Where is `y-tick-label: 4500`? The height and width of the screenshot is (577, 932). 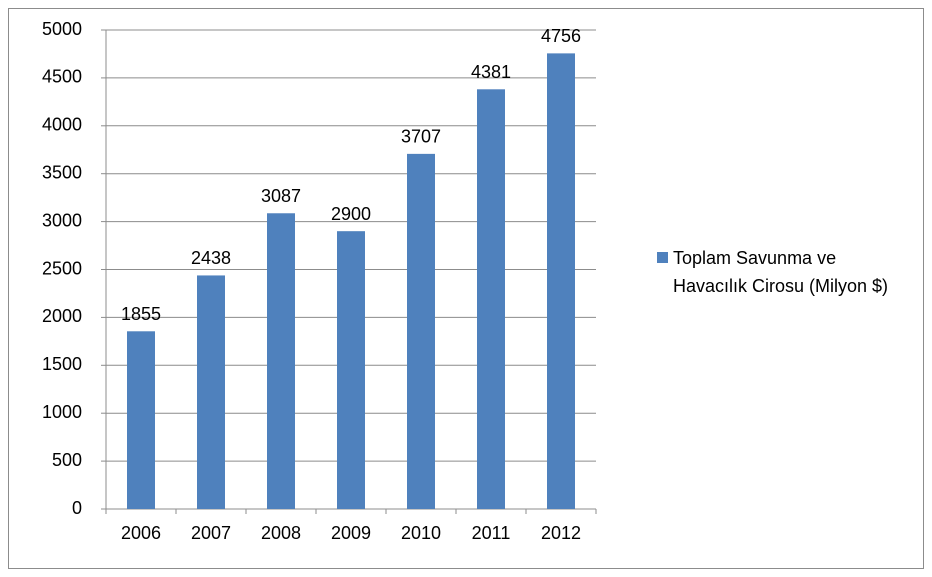 y-tick-label: 4500 is located at coordinates (62, 77).